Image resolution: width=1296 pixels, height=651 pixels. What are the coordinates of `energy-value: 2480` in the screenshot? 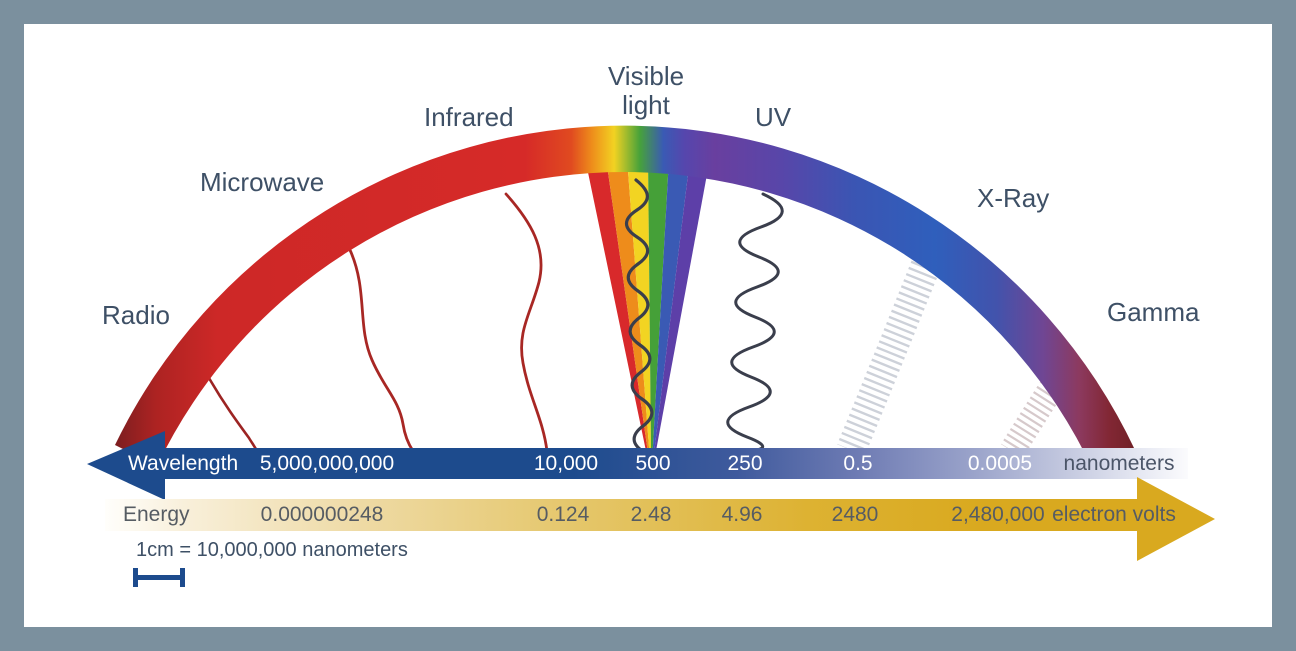 It's located at (855, 514).